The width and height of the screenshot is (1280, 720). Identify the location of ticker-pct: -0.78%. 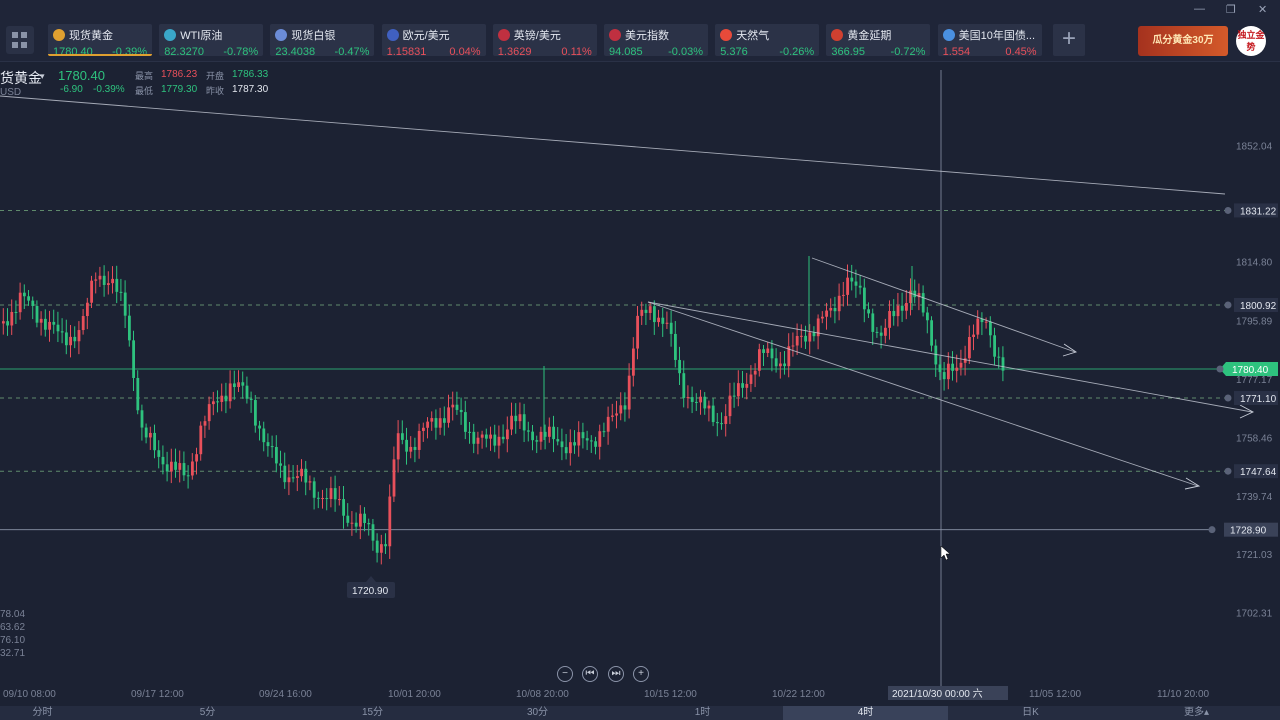
(241, 51).